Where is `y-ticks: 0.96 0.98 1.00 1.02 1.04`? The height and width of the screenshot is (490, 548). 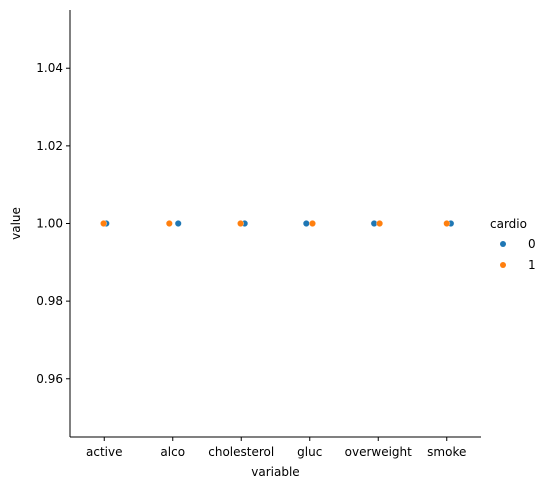 y-ticks: 0.96 0.98 1.00 1.02 1.04 is located at coordinates (53, 223).